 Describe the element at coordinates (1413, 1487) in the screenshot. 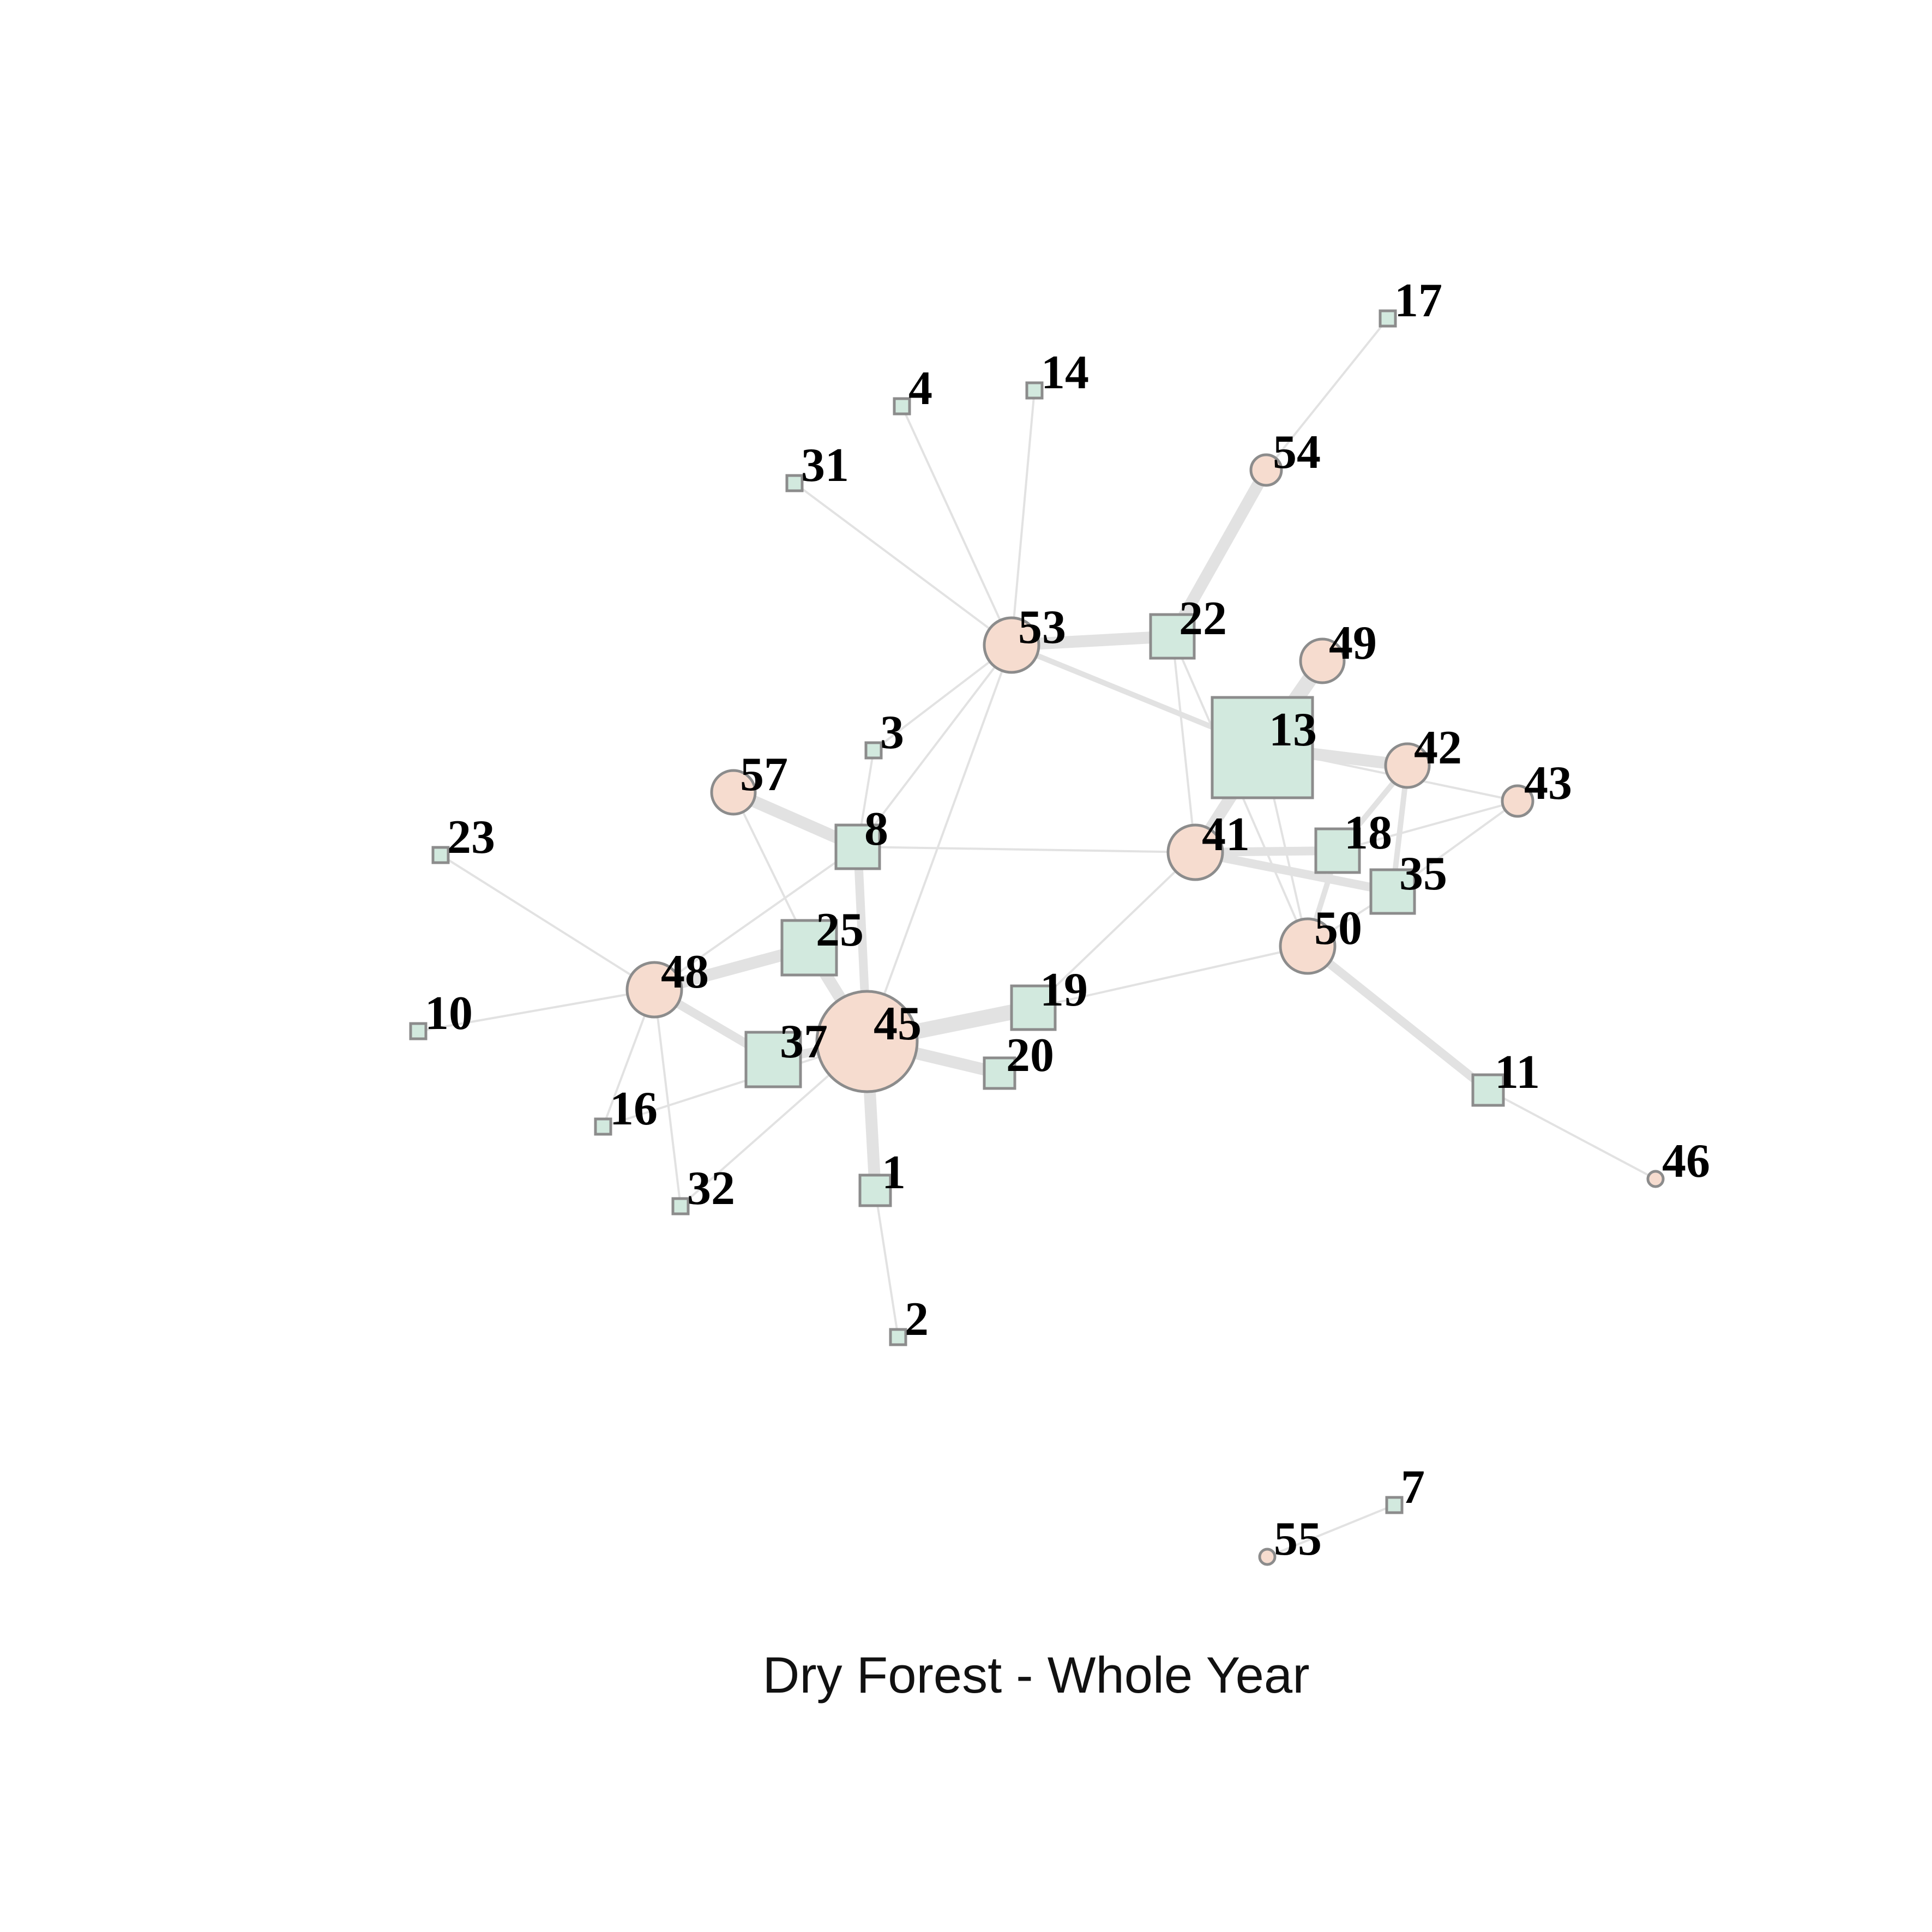

I see `node-label-7: 7` at that location.